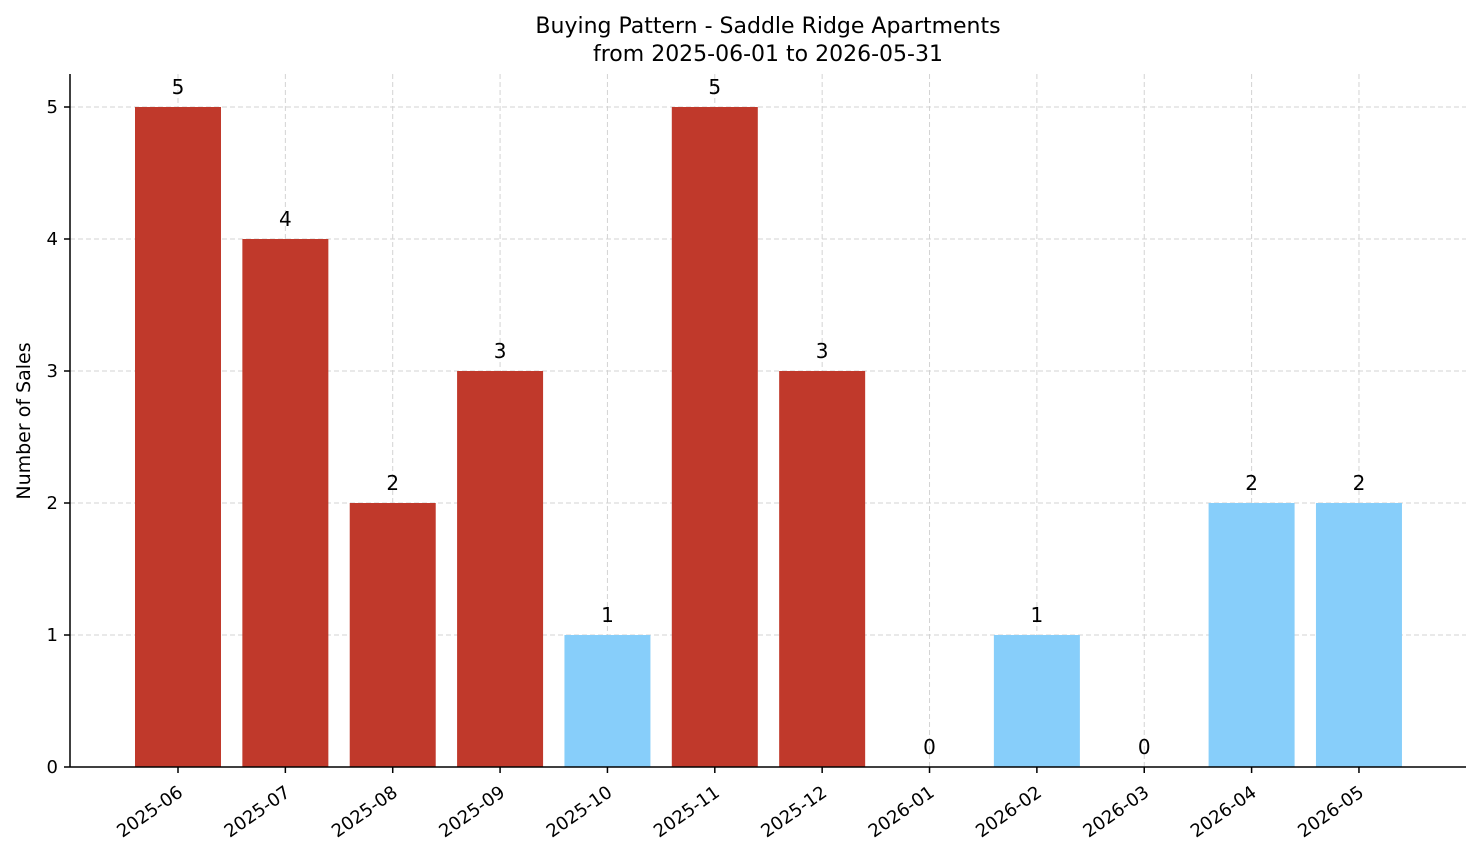 The image size is (1481, 863). I want to click on x-tick-label-2026-05: 2026-05, so click(1331, 812).